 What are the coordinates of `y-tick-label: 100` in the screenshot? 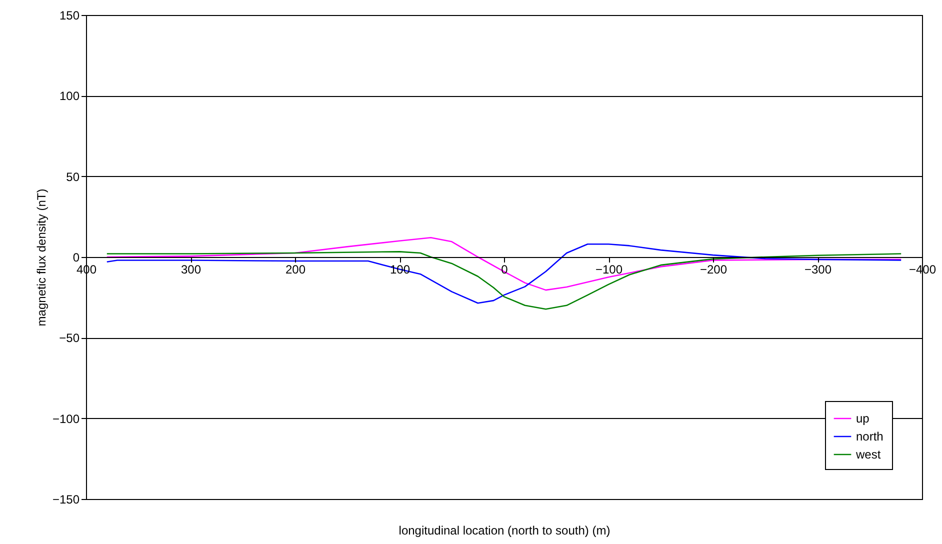 It's located at (69, 96).